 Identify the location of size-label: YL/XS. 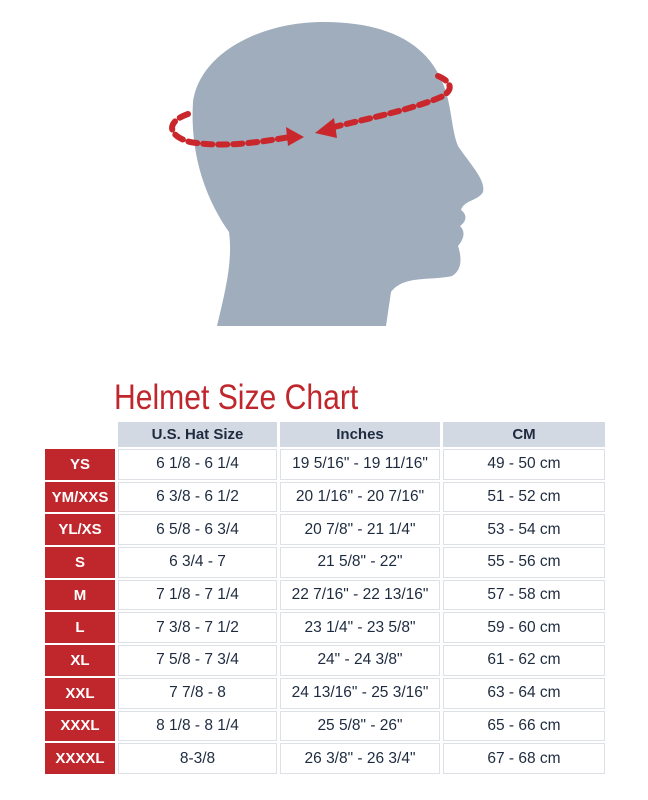
(80, 530).